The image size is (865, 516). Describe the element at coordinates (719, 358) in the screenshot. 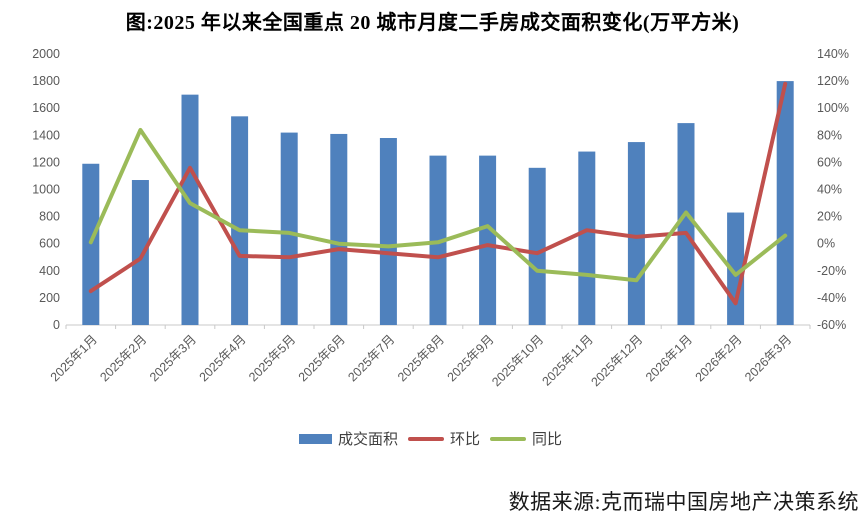

I see `x-axis-label-13: 2026年2月` at that location.